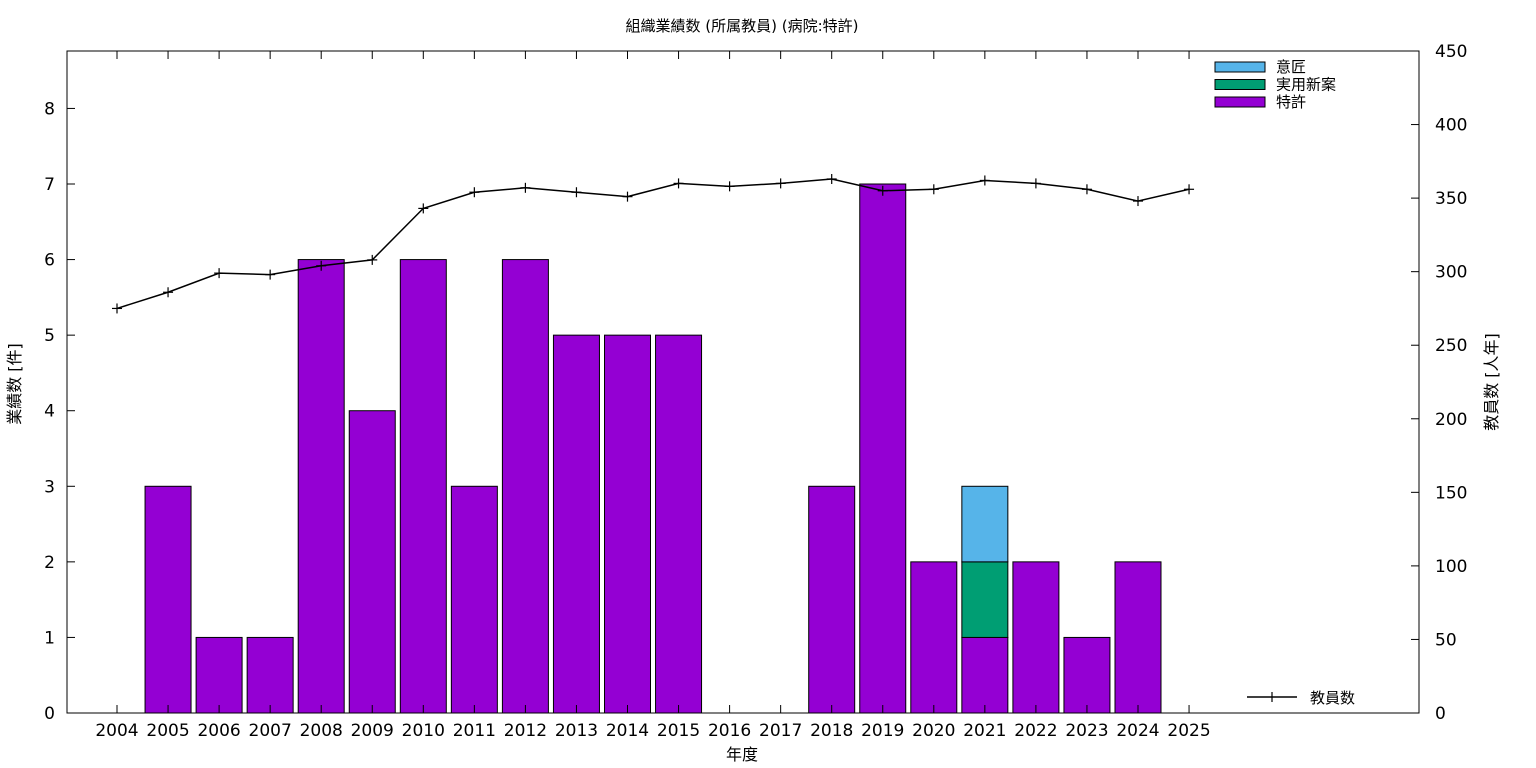  I want to click on y-tick-label: 7, so click(49, 185).